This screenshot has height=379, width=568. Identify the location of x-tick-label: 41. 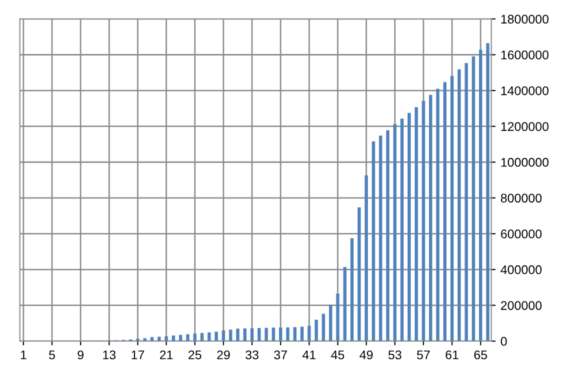
(309, 355).